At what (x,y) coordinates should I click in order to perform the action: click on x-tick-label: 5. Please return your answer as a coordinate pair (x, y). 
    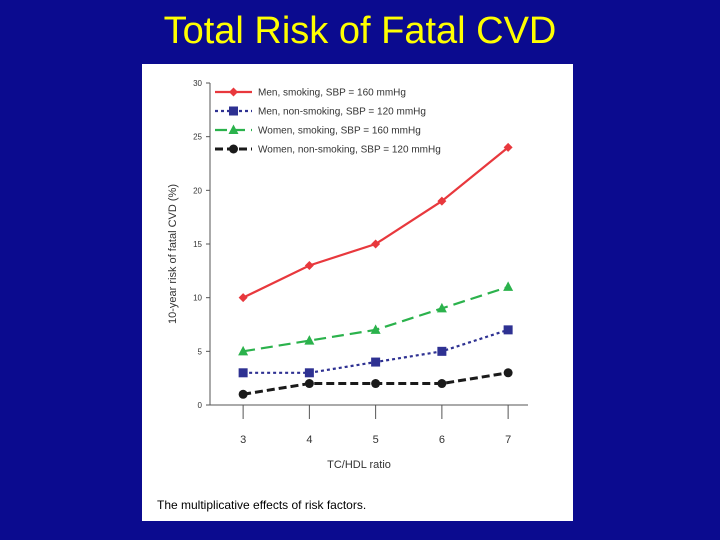
    Looking at the image, I should click on (376, 440).